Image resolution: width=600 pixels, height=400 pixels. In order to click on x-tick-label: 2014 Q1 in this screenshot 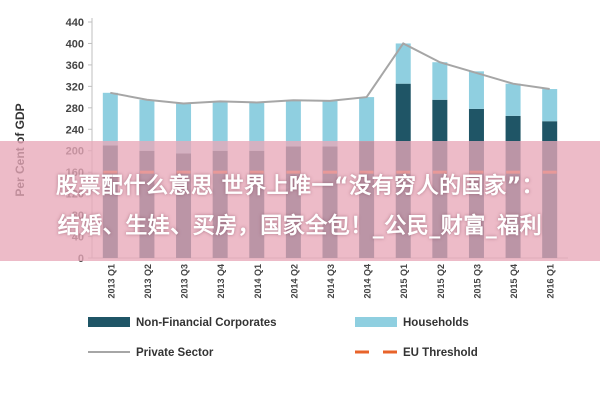, I will do `click(258, 281)`.